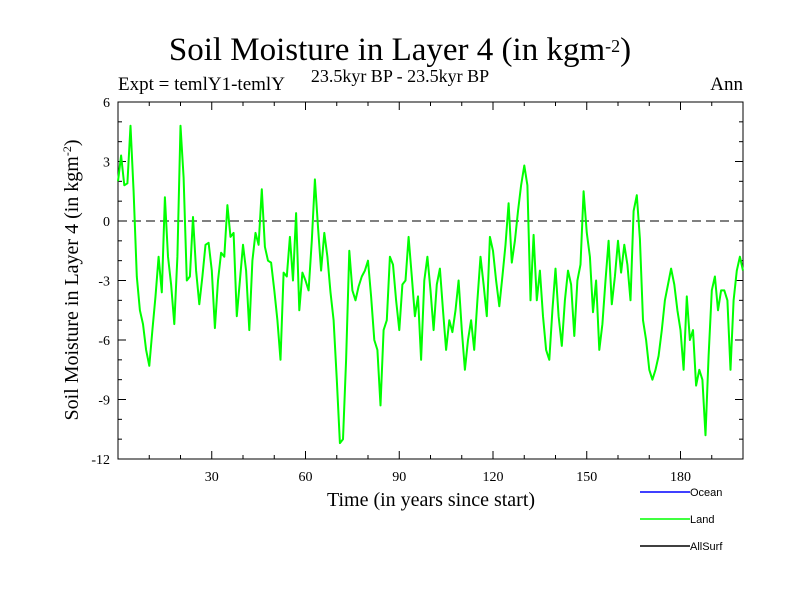 The height and width of the screenshot is (600, 800). Describe the element at coordinates (100, 460) in the screenshot. I see `y-tick-label: -12` at that location.